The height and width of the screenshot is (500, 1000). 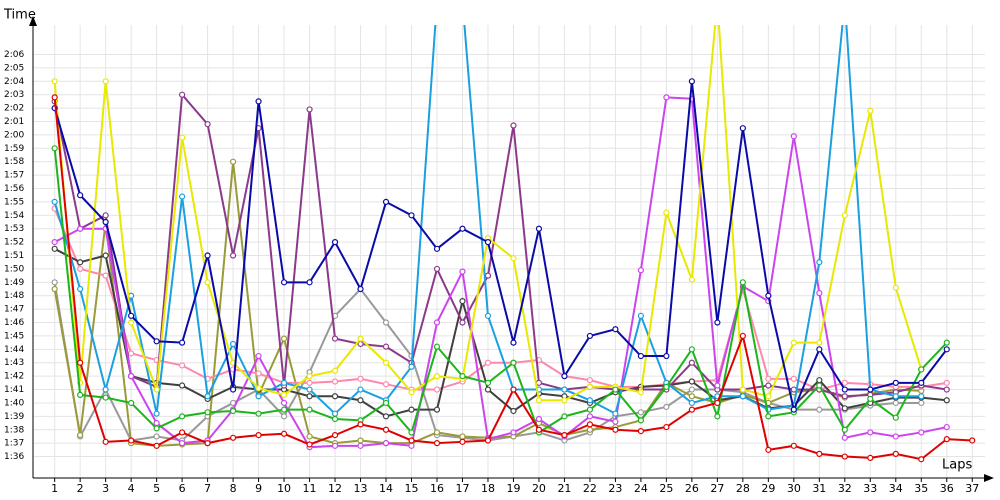 What do you see at coordinates (947, 488) in the screenshot?
I see `x-tick-label: 36` at bounding box center [947, 488].